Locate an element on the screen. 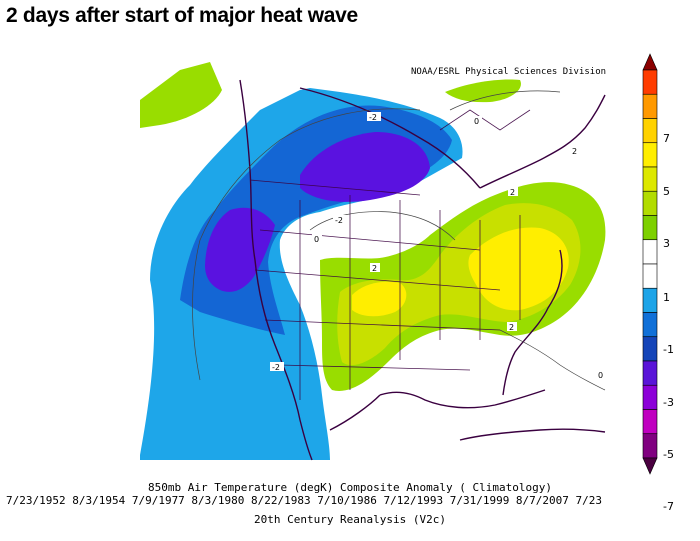  colorbar-label: -3 is located at coordinates (668, 402).